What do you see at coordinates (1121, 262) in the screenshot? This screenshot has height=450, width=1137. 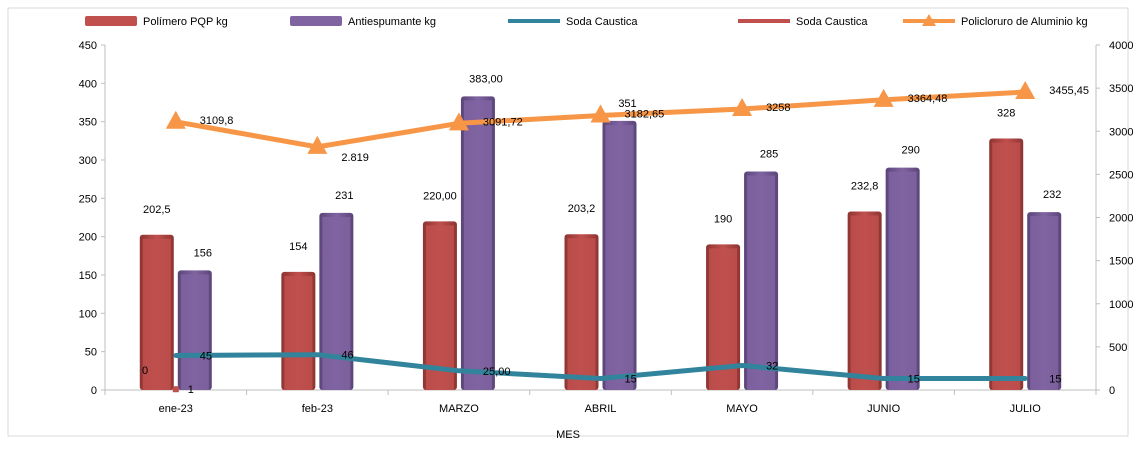 I see `y-right-tick-label: 1500` at bounding box center [1121, 262].